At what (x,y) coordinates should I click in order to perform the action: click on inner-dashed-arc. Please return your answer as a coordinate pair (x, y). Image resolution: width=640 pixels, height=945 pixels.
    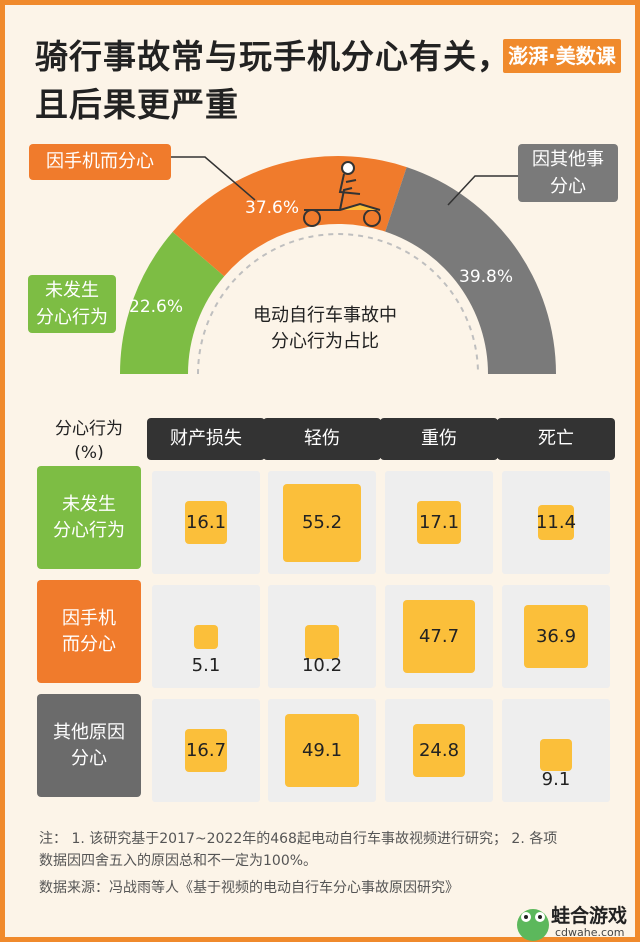
    Looking at the image, I should click on (338, 304).